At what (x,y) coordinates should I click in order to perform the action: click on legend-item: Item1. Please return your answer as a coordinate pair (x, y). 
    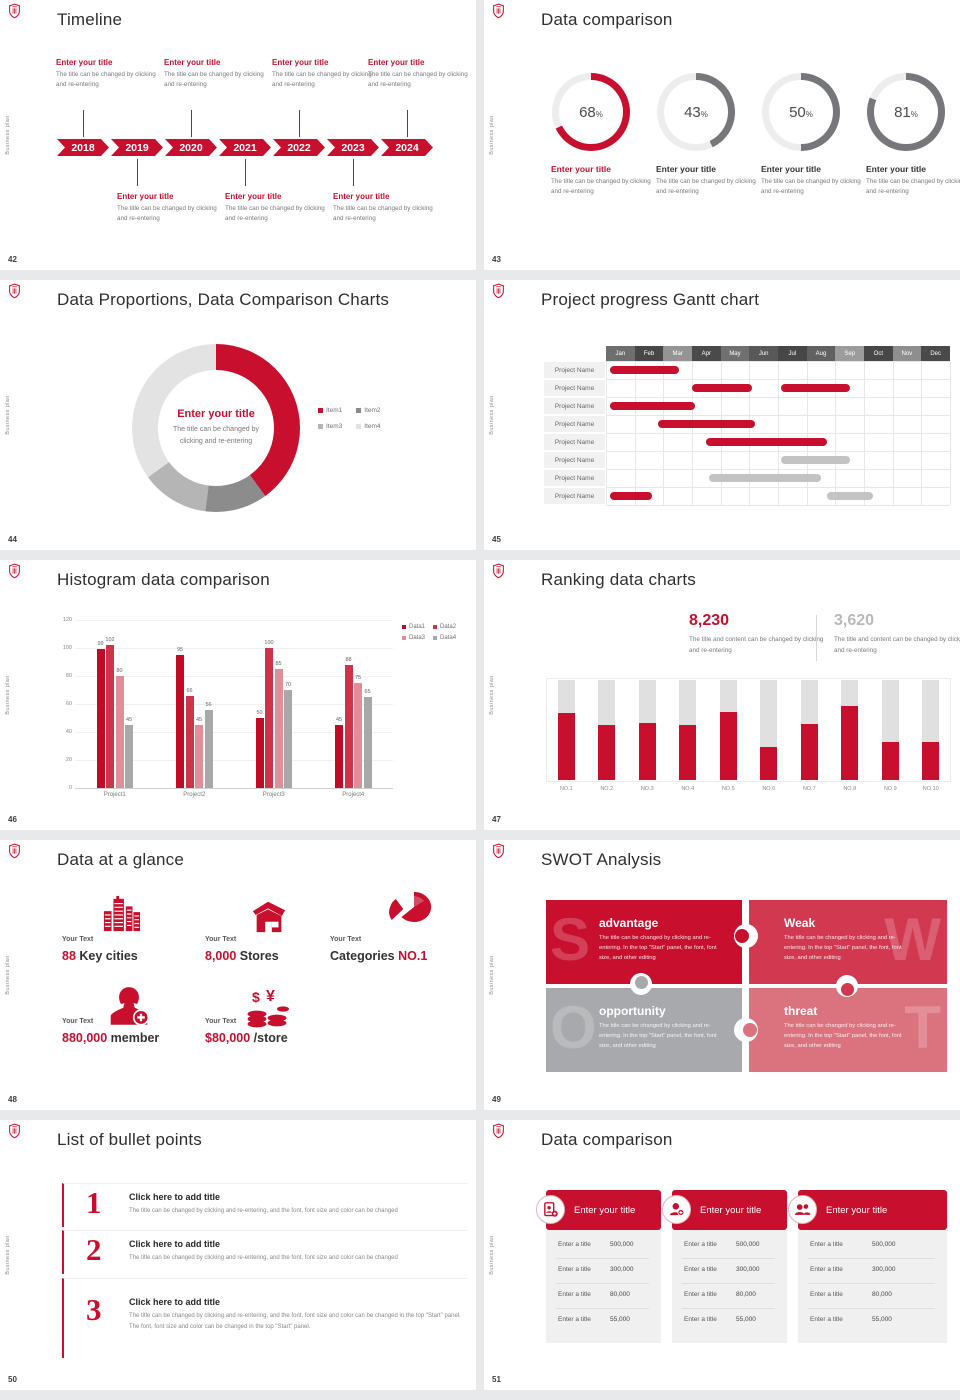
    Looking at the image, I should click on (330, 410).